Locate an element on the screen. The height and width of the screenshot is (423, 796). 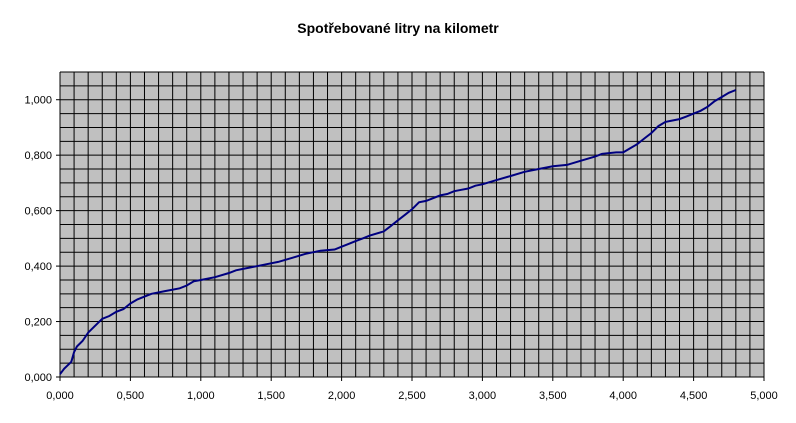
y-tick-label: 0,800 is located at coordinates (38, 156).